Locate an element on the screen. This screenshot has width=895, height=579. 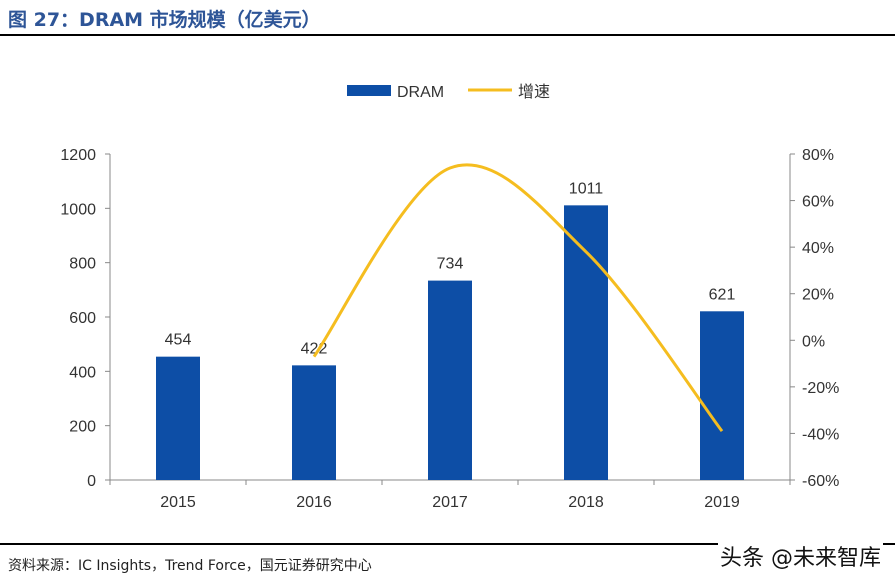
watermark: 头条 @未来智库 is located at coordinates (800, 556).